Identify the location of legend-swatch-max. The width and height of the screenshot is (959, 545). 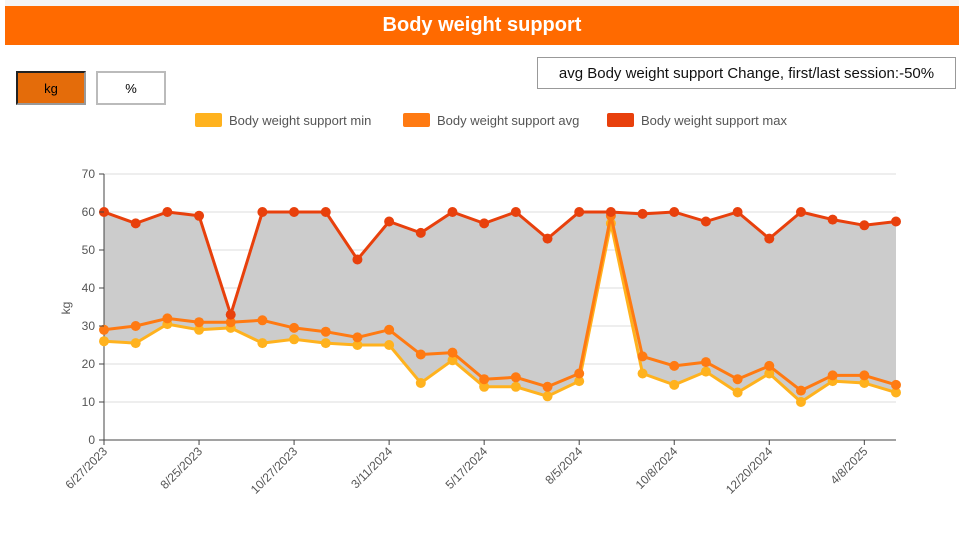
(620, 120).